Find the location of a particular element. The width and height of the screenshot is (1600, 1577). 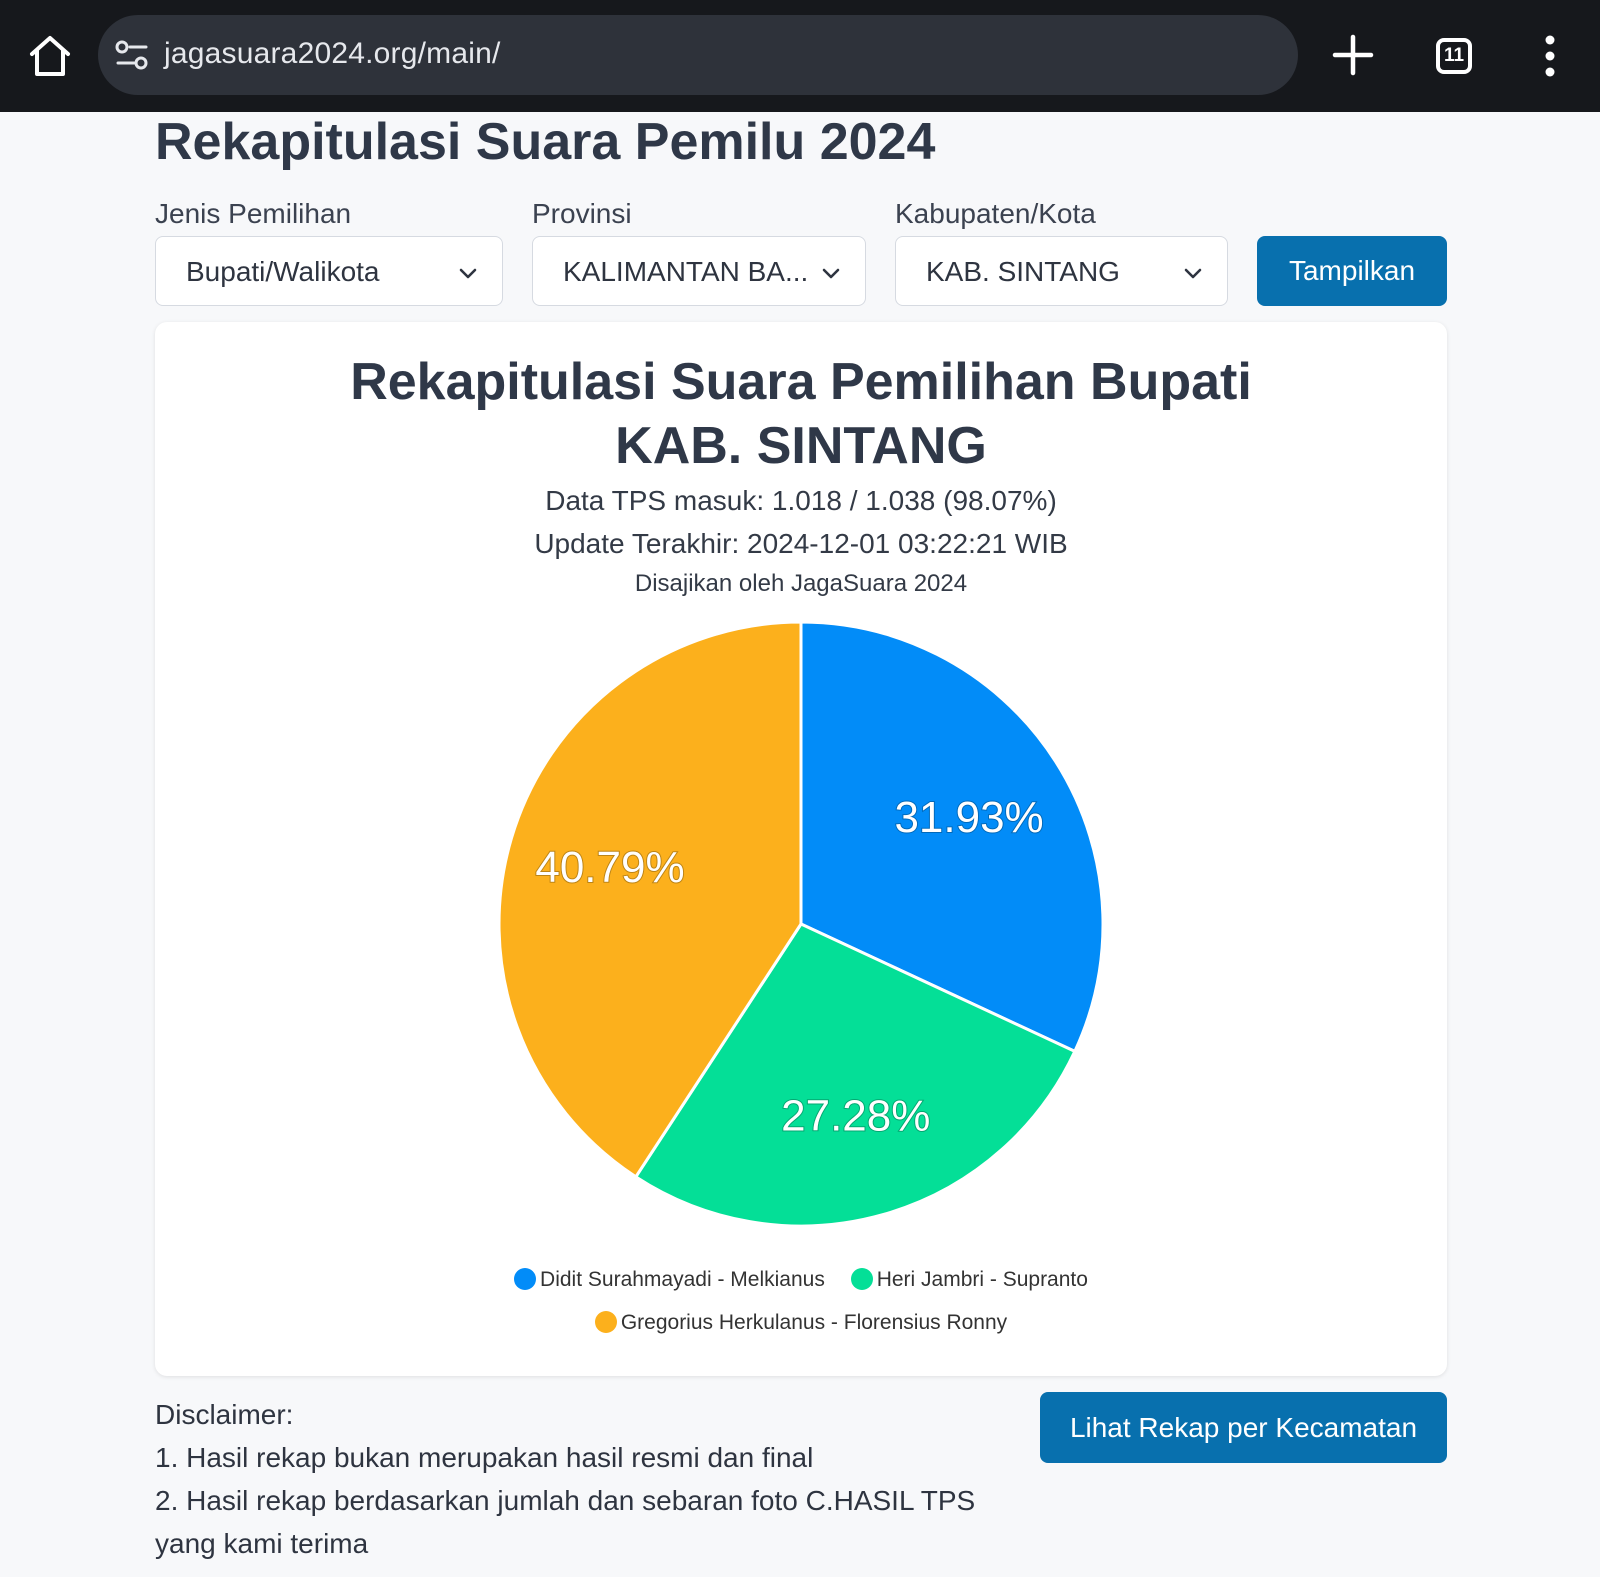

pie-slice-heri is located at coordinates (855, 1075).